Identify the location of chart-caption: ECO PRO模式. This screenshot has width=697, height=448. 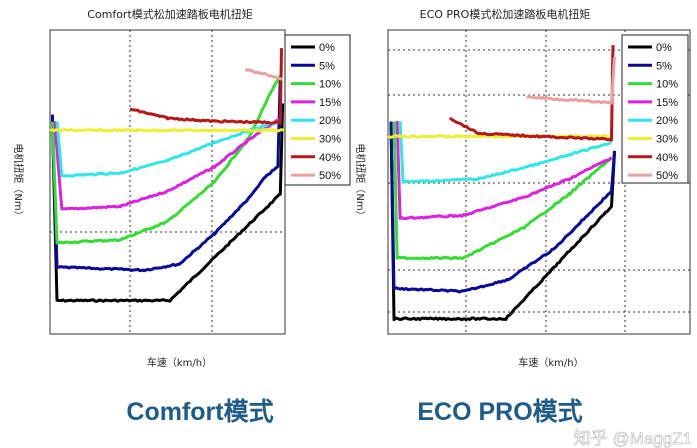
(499, 411).